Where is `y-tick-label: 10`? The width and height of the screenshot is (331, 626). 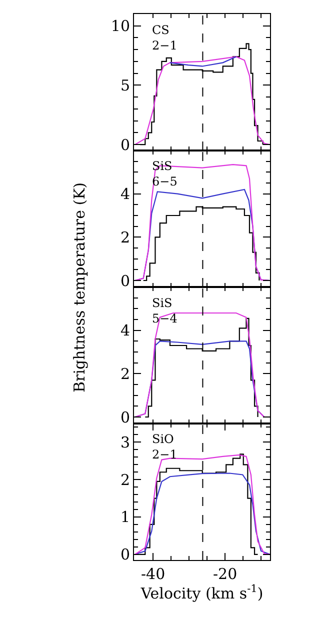 y-tick-label: 10 is located at coordinates (120, 26).